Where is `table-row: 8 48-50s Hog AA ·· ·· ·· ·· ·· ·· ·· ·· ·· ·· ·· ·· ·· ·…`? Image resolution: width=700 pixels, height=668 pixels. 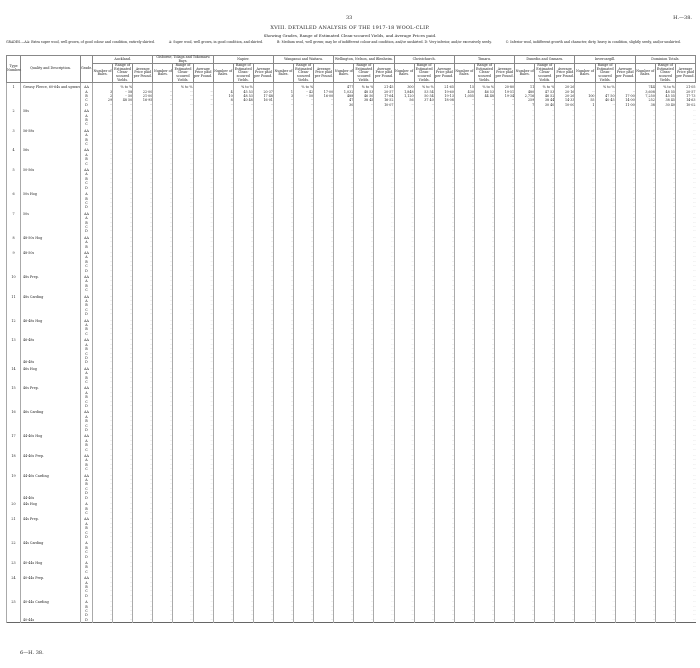 table-row: 8 48-50s Hog AA ·· ·· ·· ·· ·· ·· ·· ·· ·· ·· ·· ·· ·· ·… is located at coordinates (351, 237).